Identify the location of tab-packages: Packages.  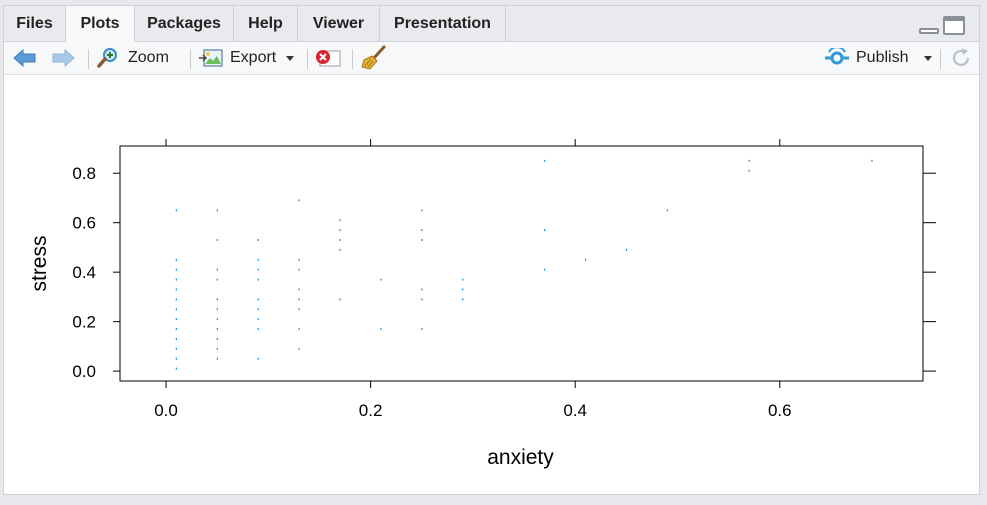
(184, 24).